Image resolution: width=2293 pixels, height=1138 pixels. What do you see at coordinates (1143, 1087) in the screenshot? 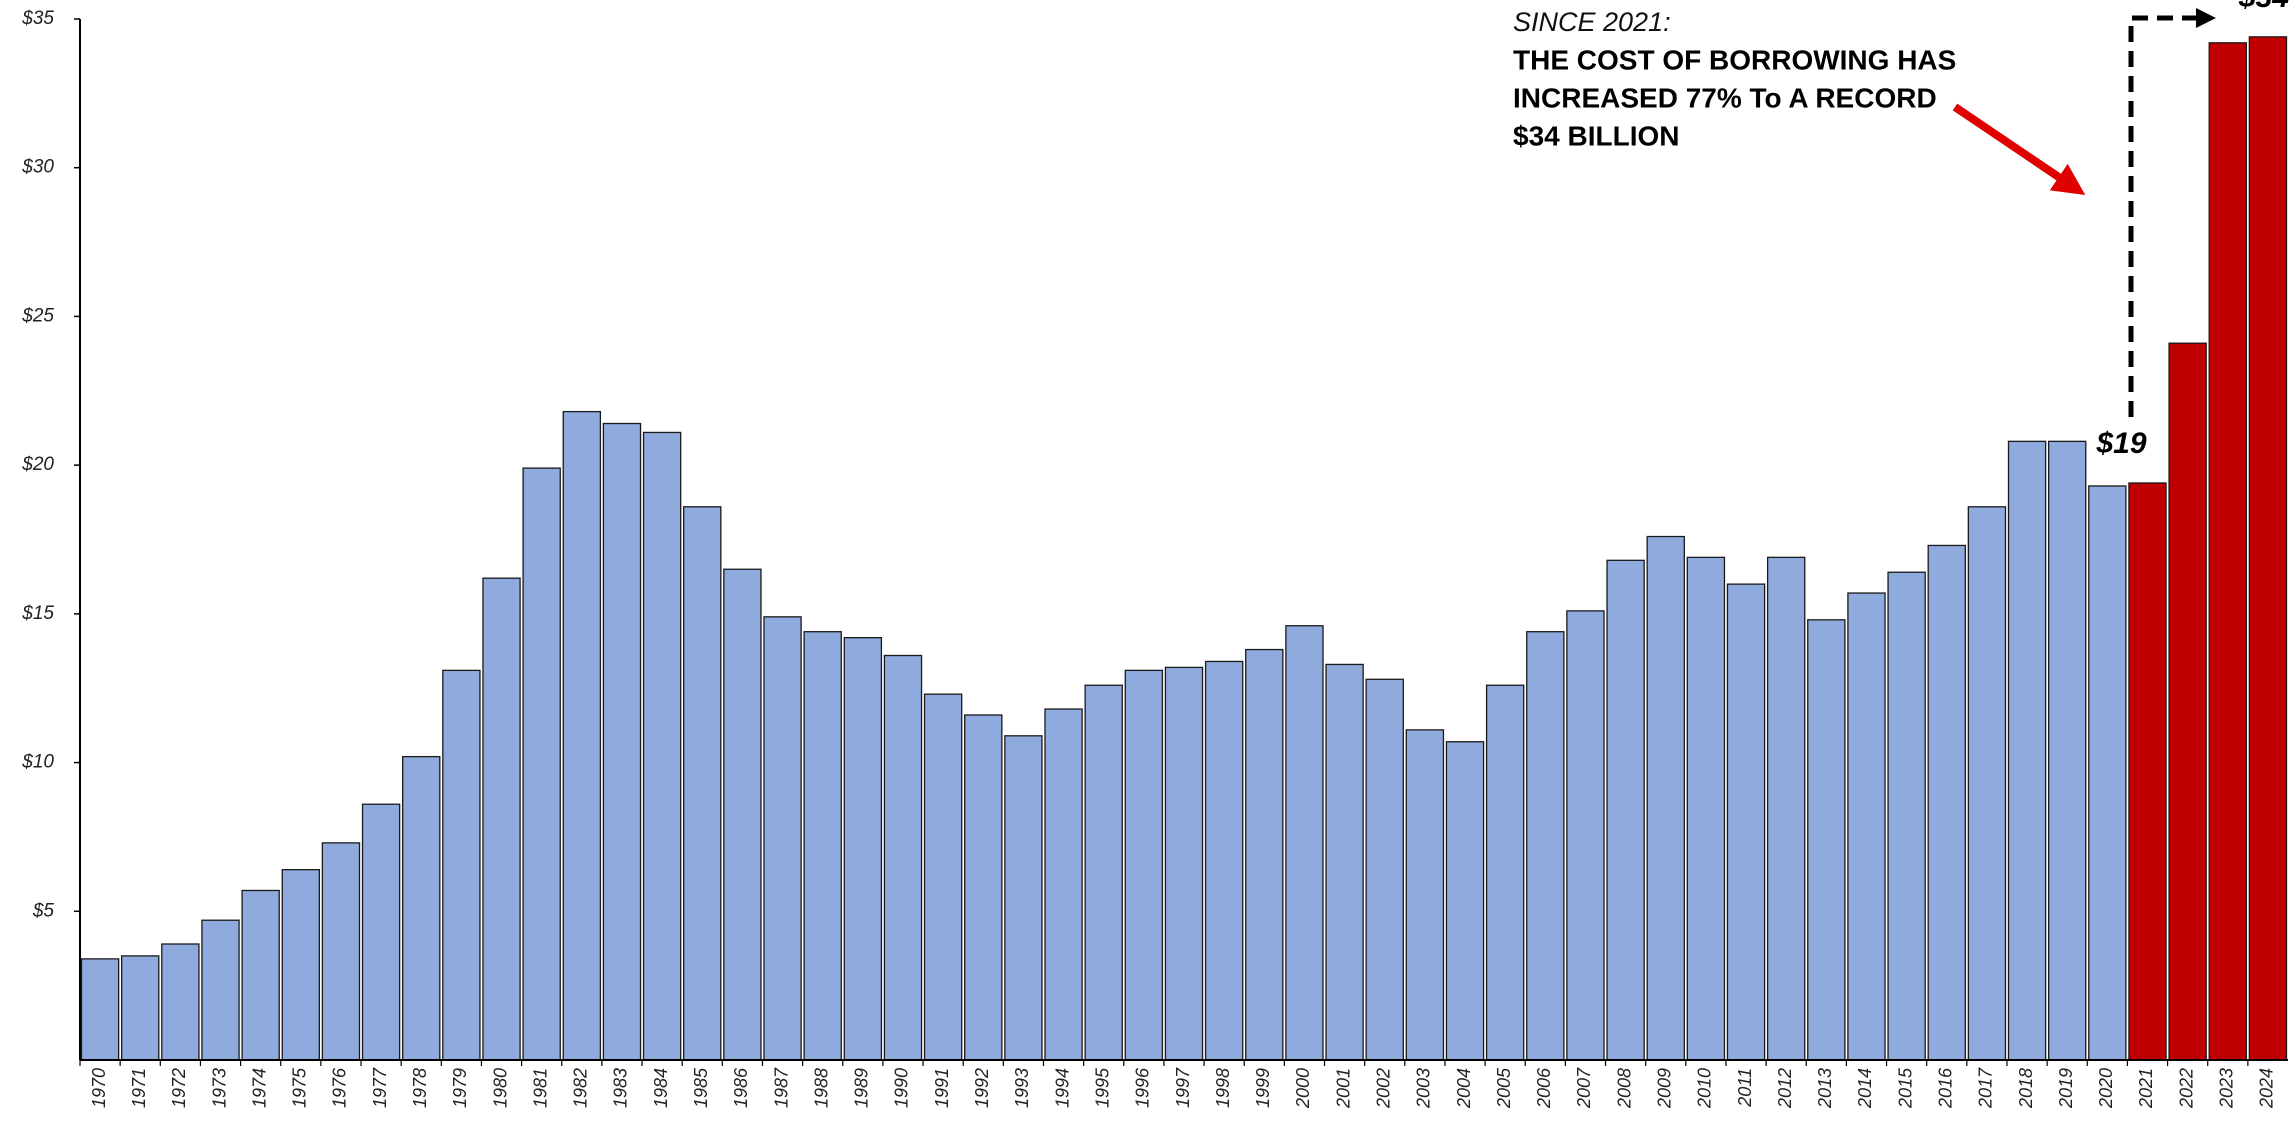
I see `x-tick-label: 1996` at bounding box center [1143, 1087].